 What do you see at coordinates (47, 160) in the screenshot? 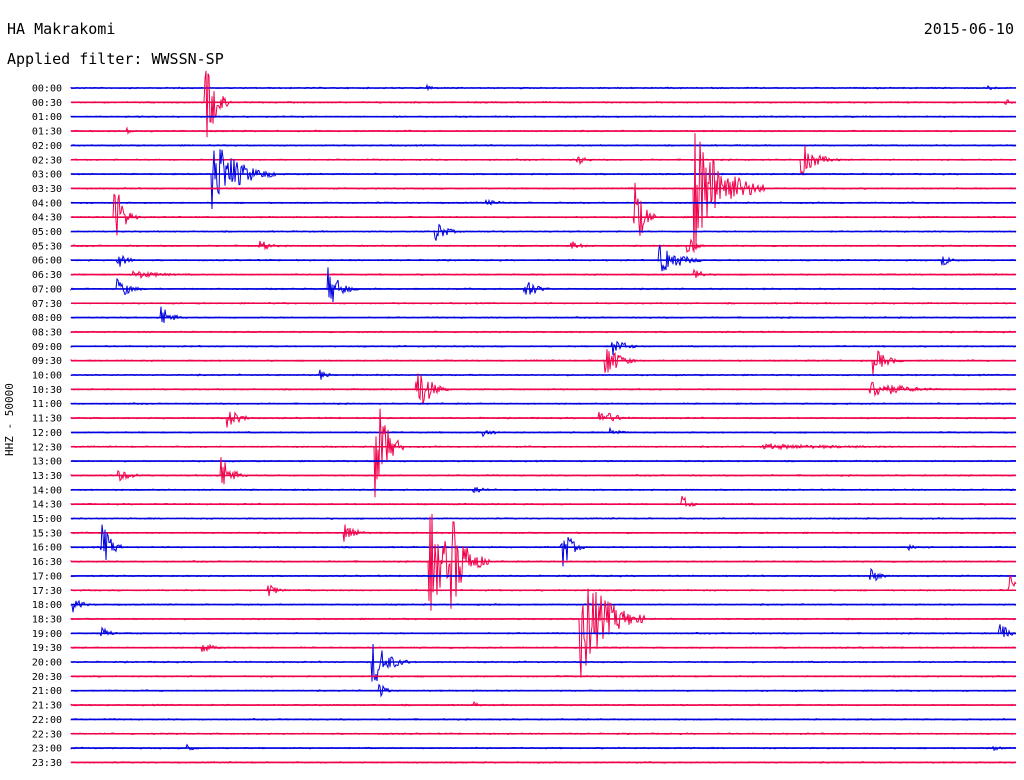
I see `row-time-label: 02:30` at bounding box center [47, 160].